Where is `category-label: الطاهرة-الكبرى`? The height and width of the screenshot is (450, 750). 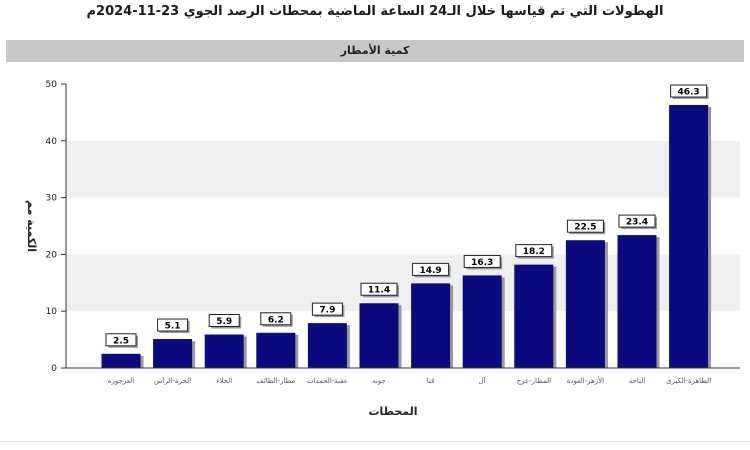 category-label: الطاهرة-الكبرى is located at coordinates (688, 381).